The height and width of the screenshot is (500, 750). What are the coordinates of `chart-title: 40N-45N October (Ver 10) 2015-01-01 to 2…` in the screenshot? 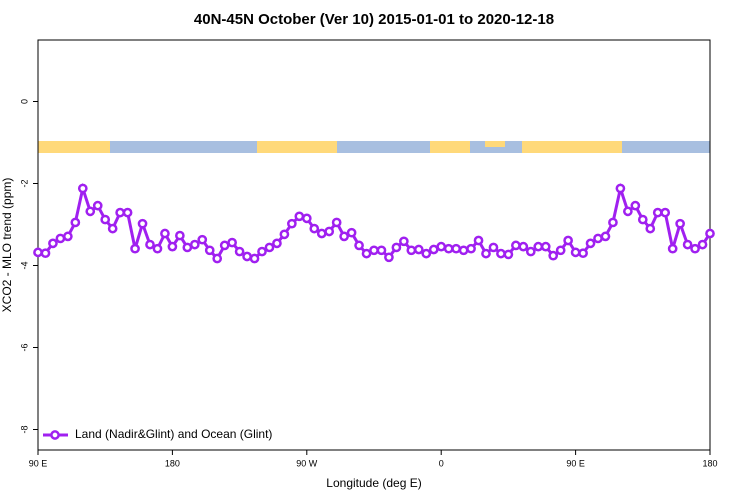 It's located at (374, 19).